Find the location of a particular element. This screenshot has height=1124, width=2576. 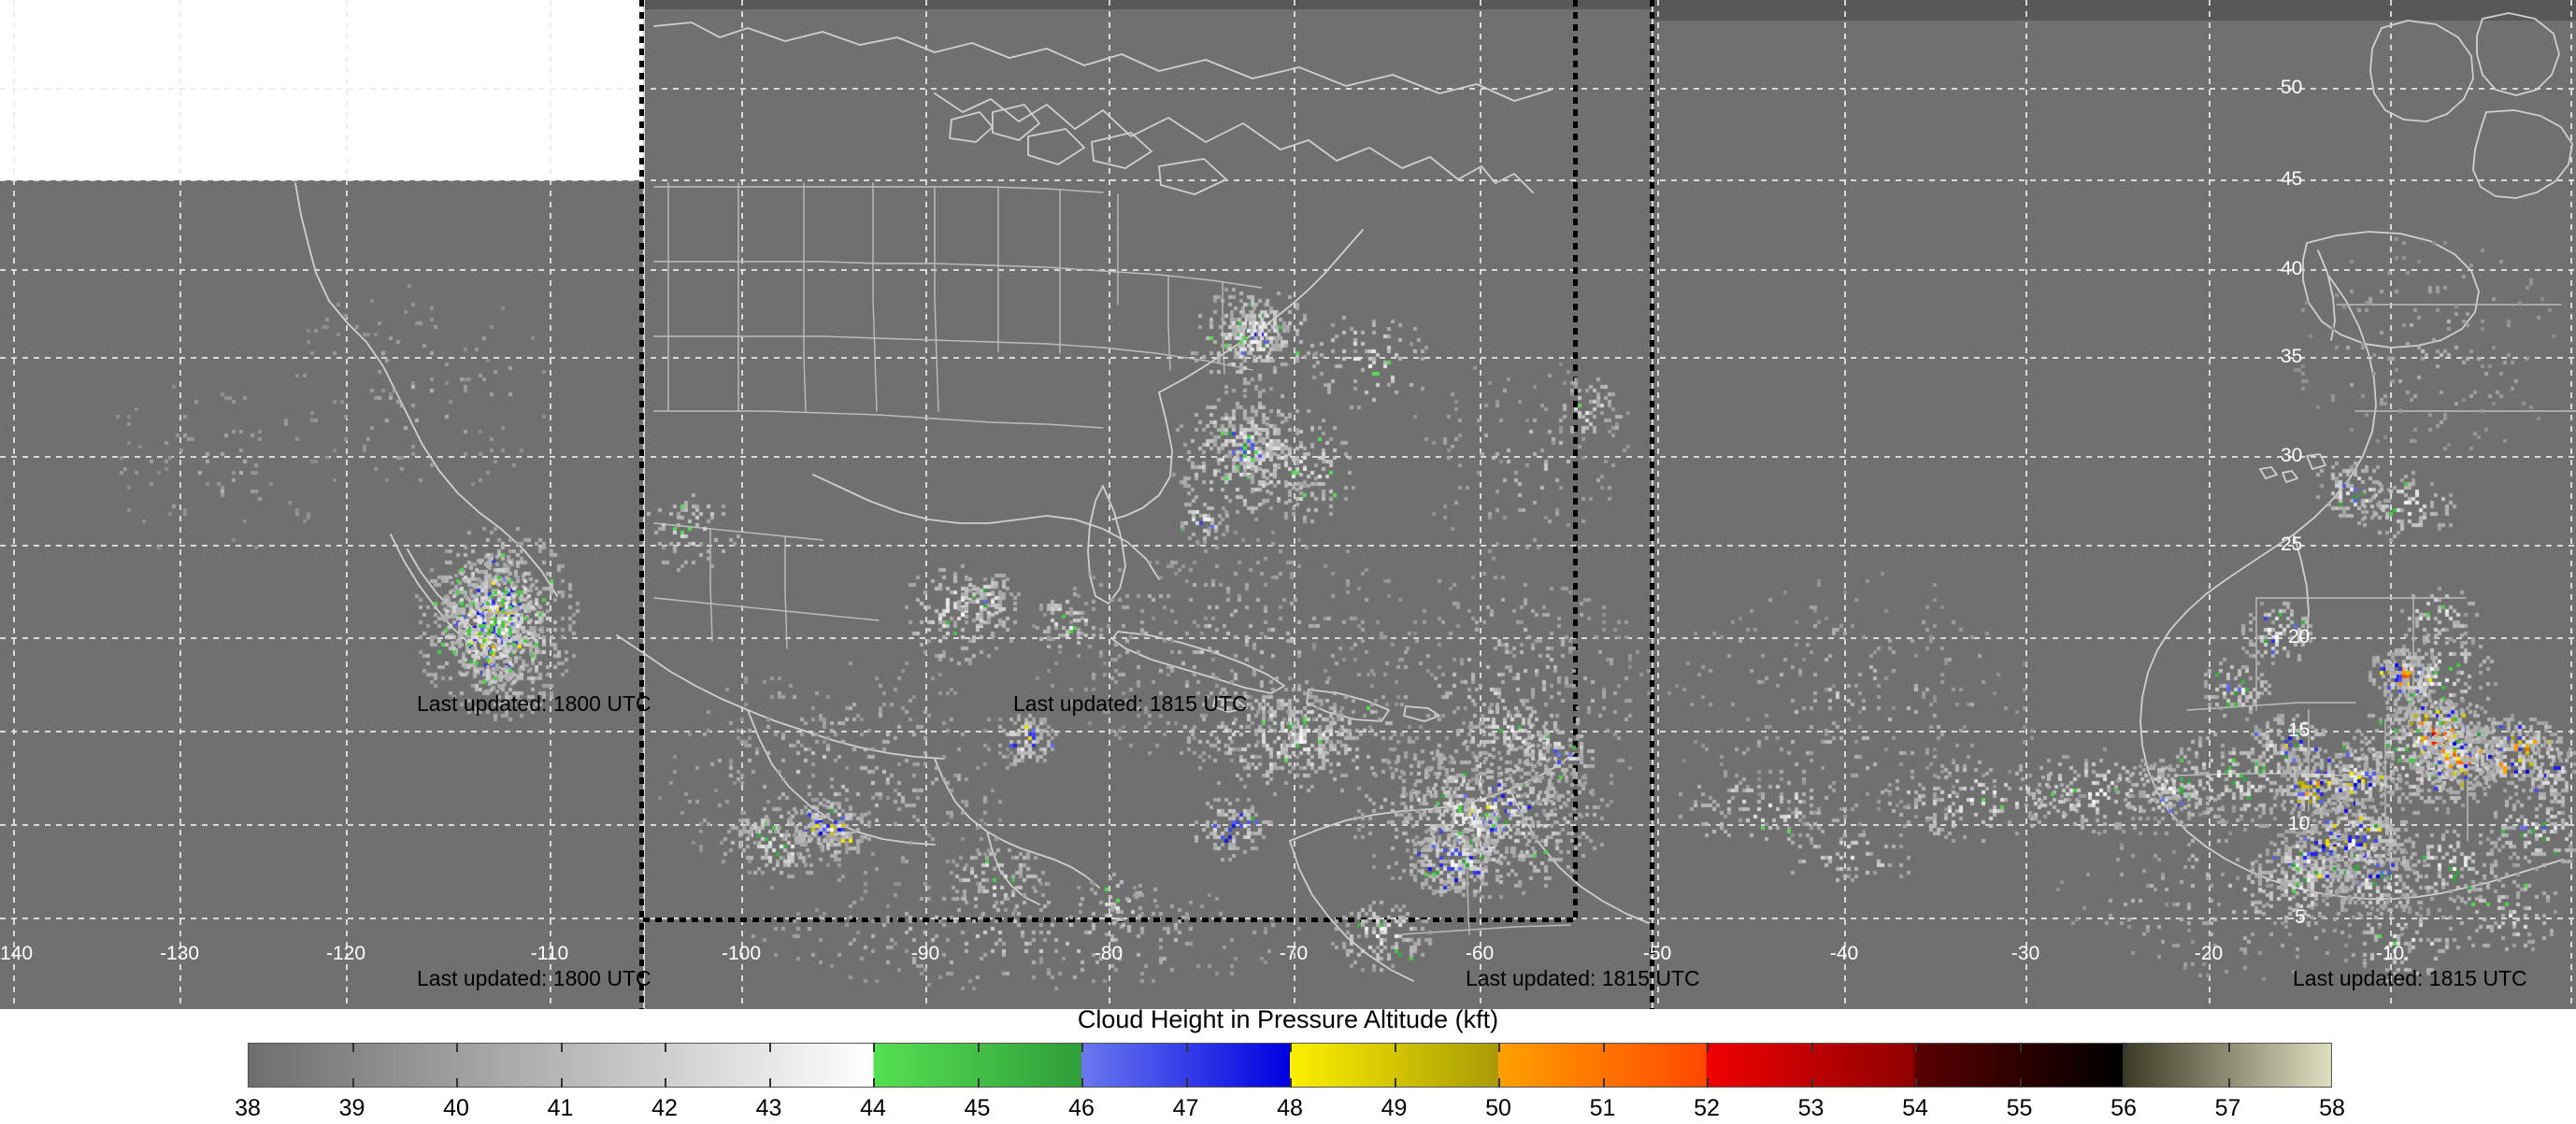

lat-label-25: 25 is located at coordinates (2292, 544).